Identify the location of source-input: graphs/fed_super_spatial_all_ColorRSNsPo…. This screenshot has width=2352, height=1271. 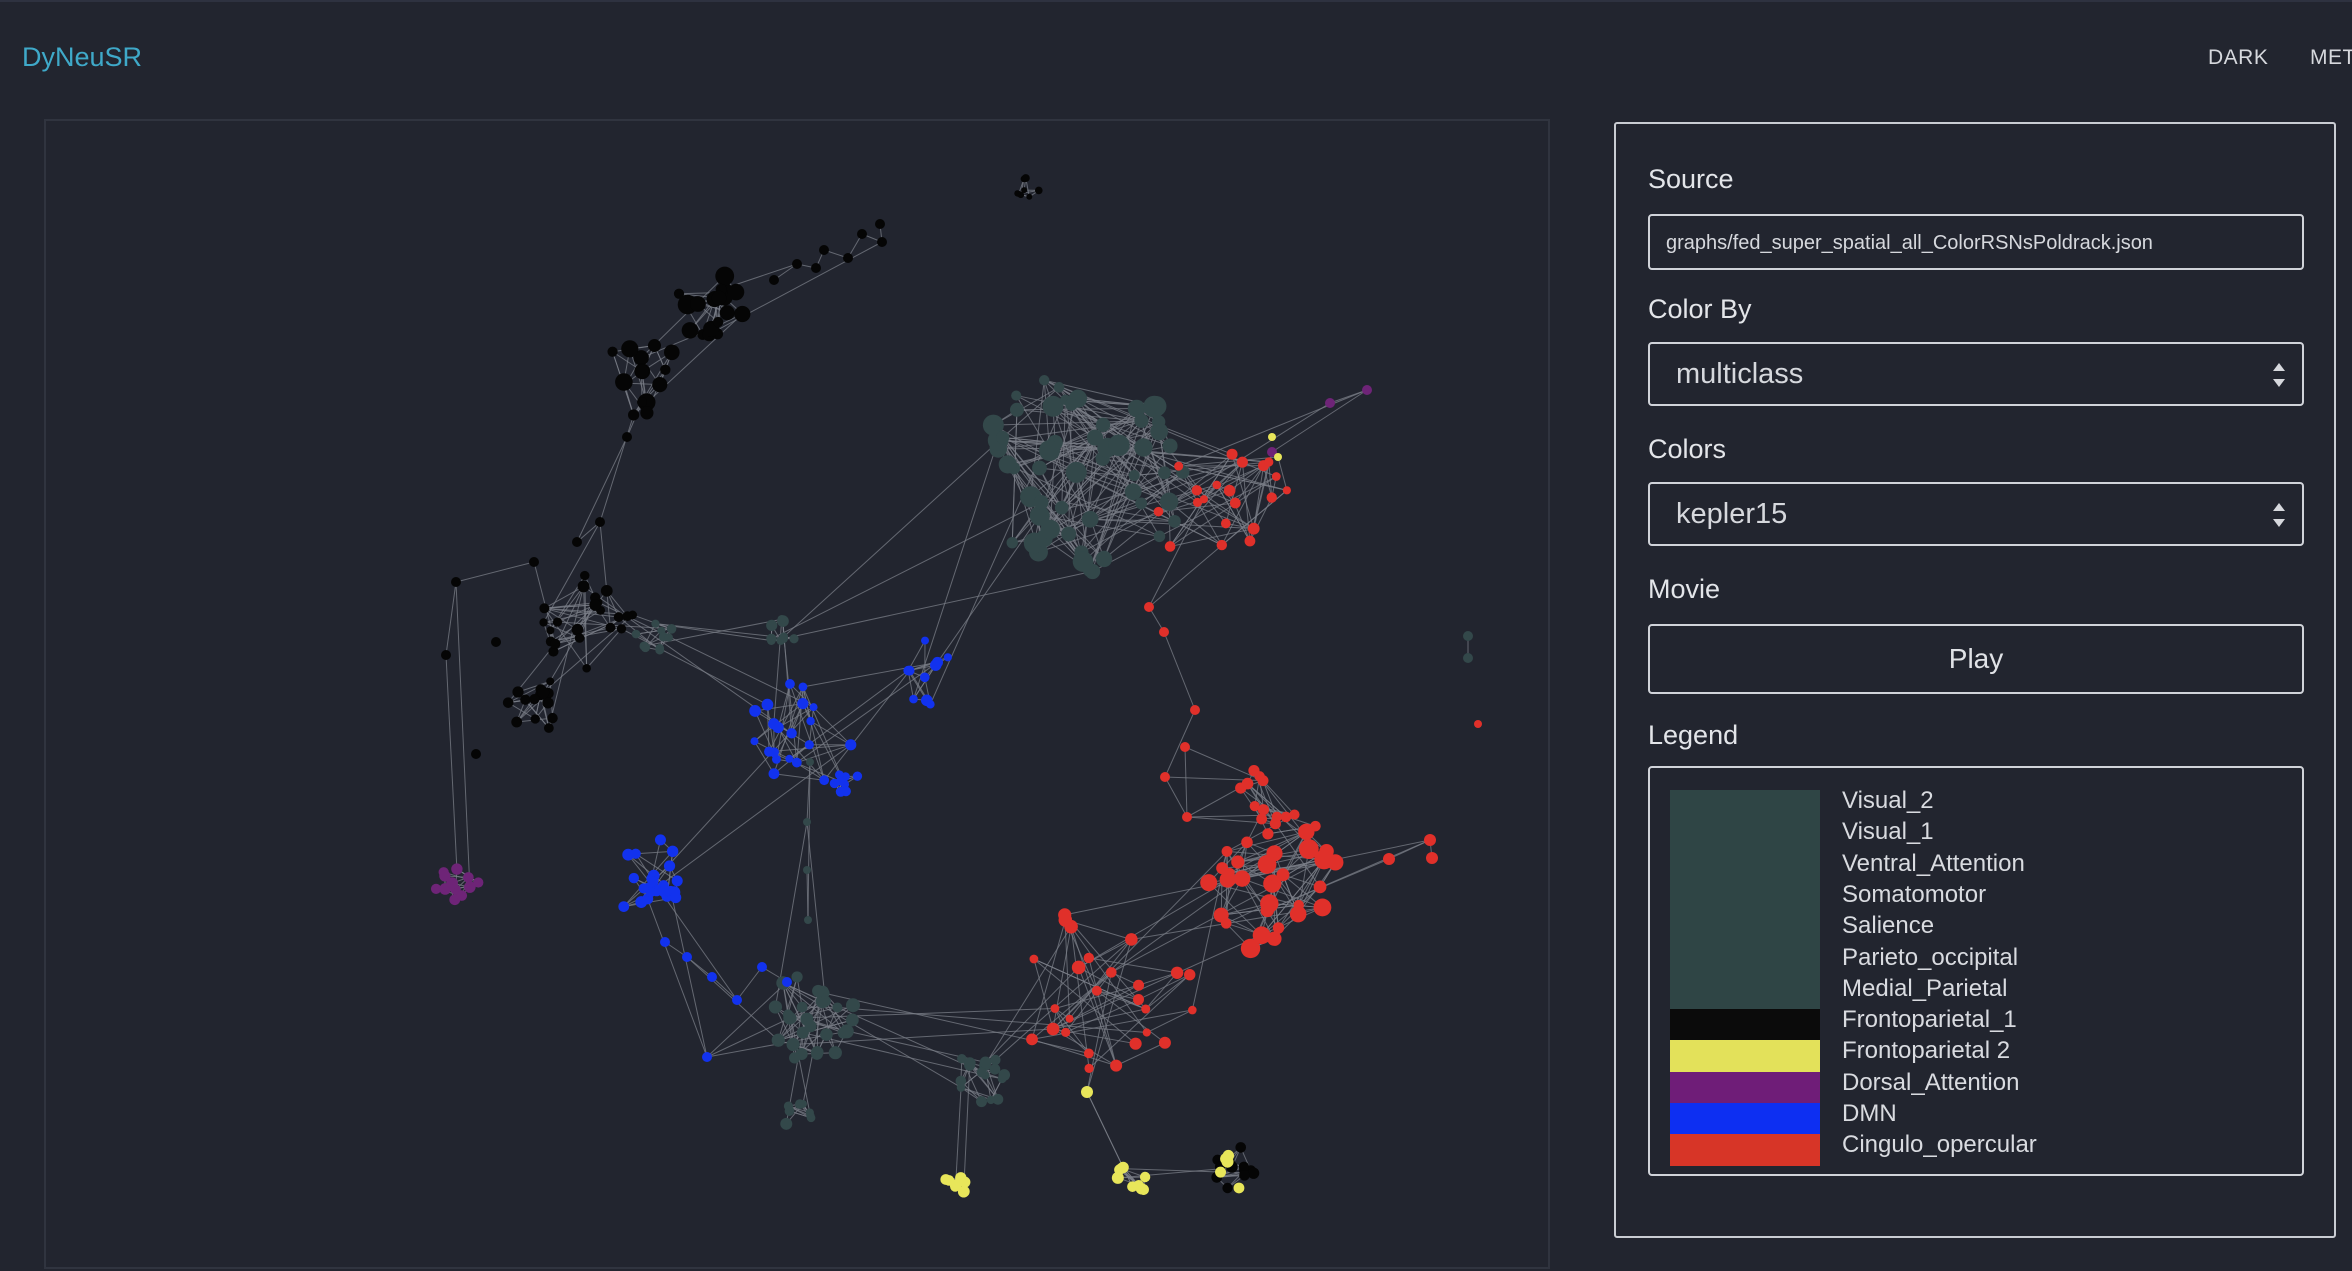
(1976, 242).